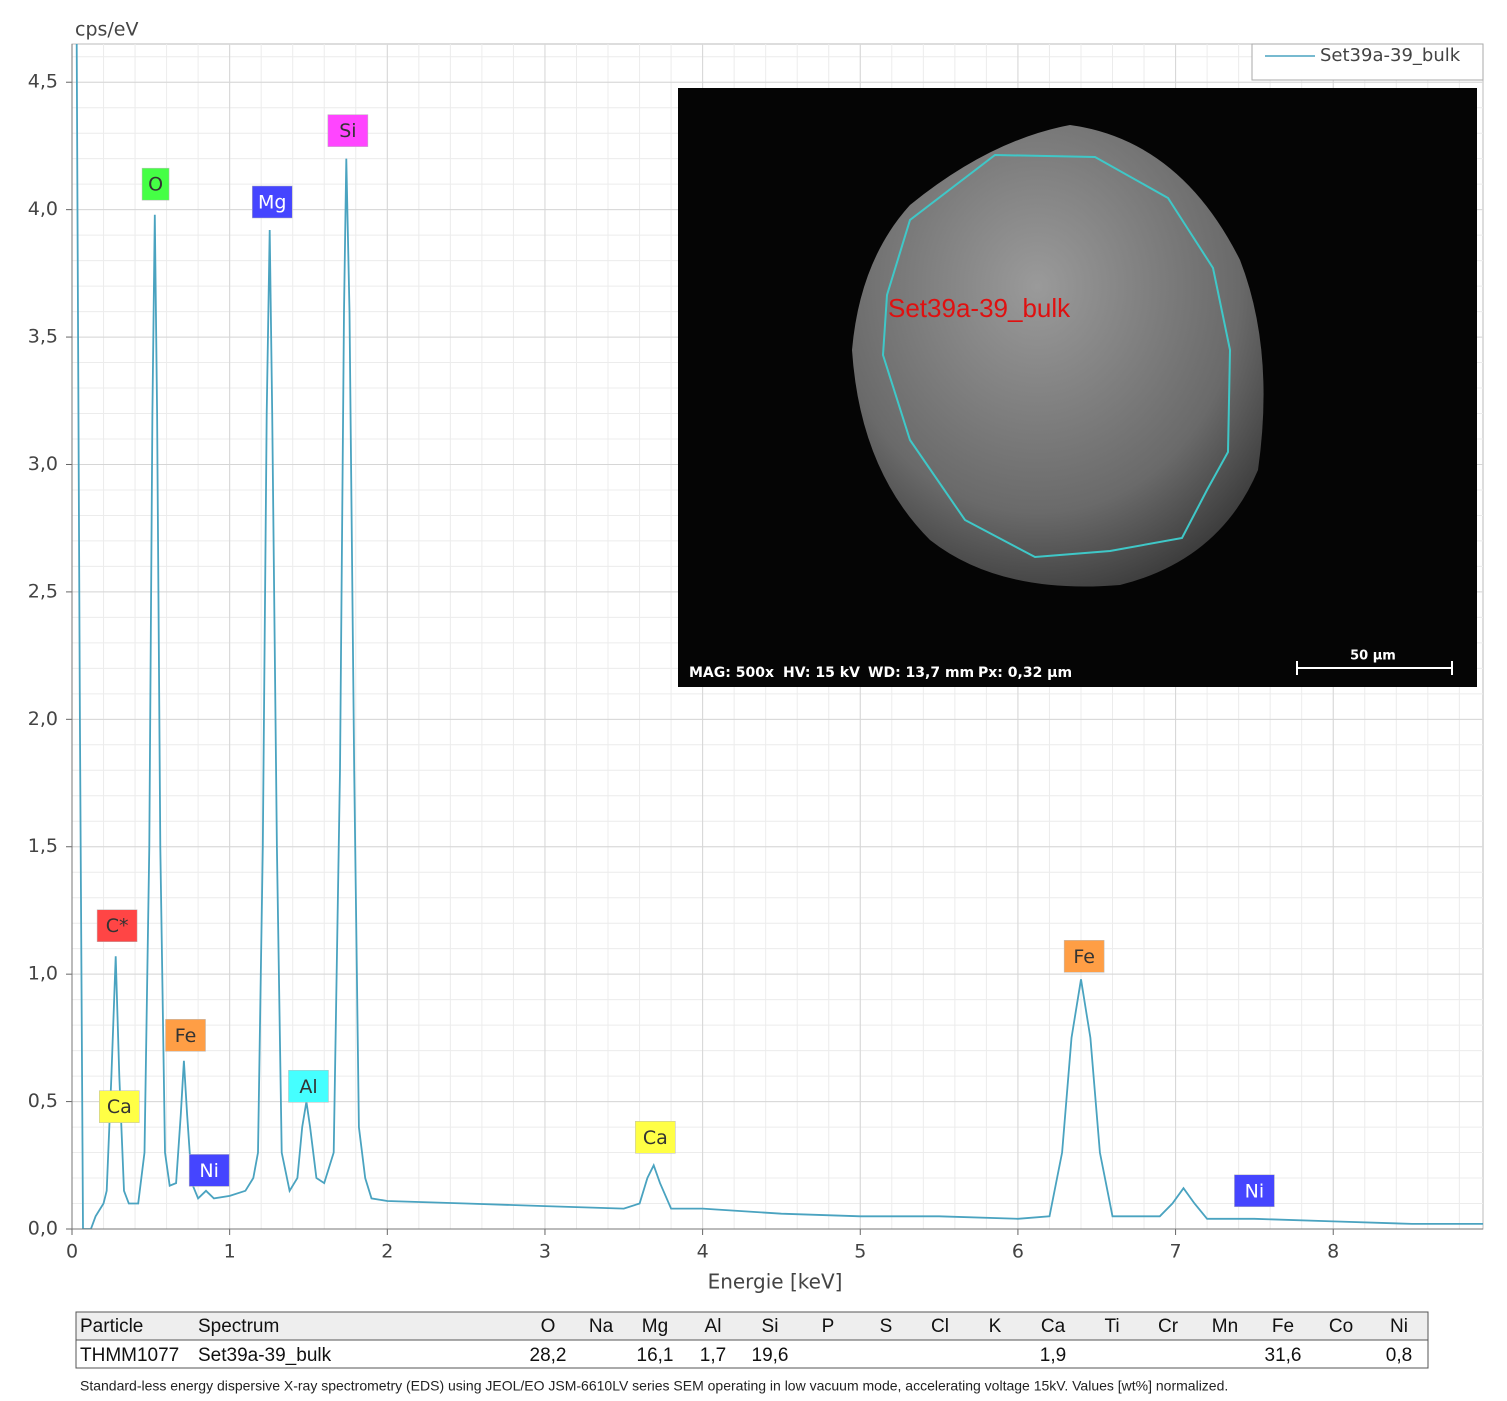  I want to click on table-header-cell: Ca, so click(1053, 1326).